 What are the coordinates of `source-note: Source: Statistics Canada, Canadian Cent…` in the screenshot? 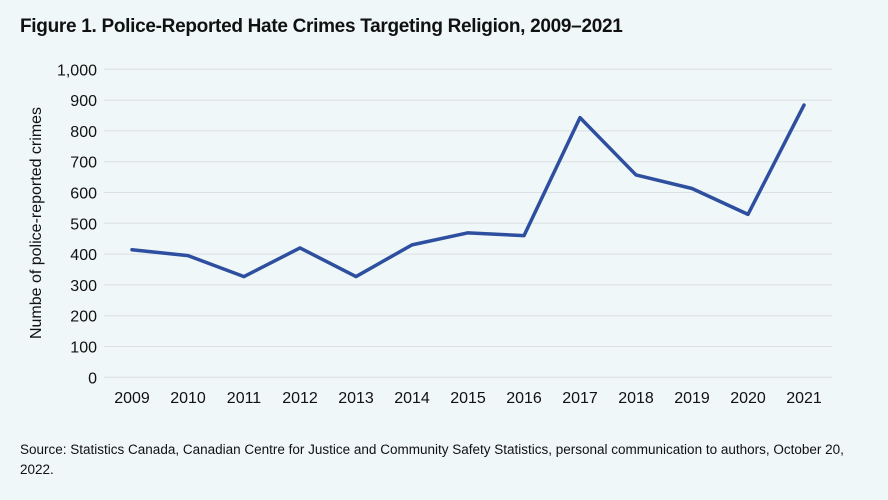 It's located at (432, 459).